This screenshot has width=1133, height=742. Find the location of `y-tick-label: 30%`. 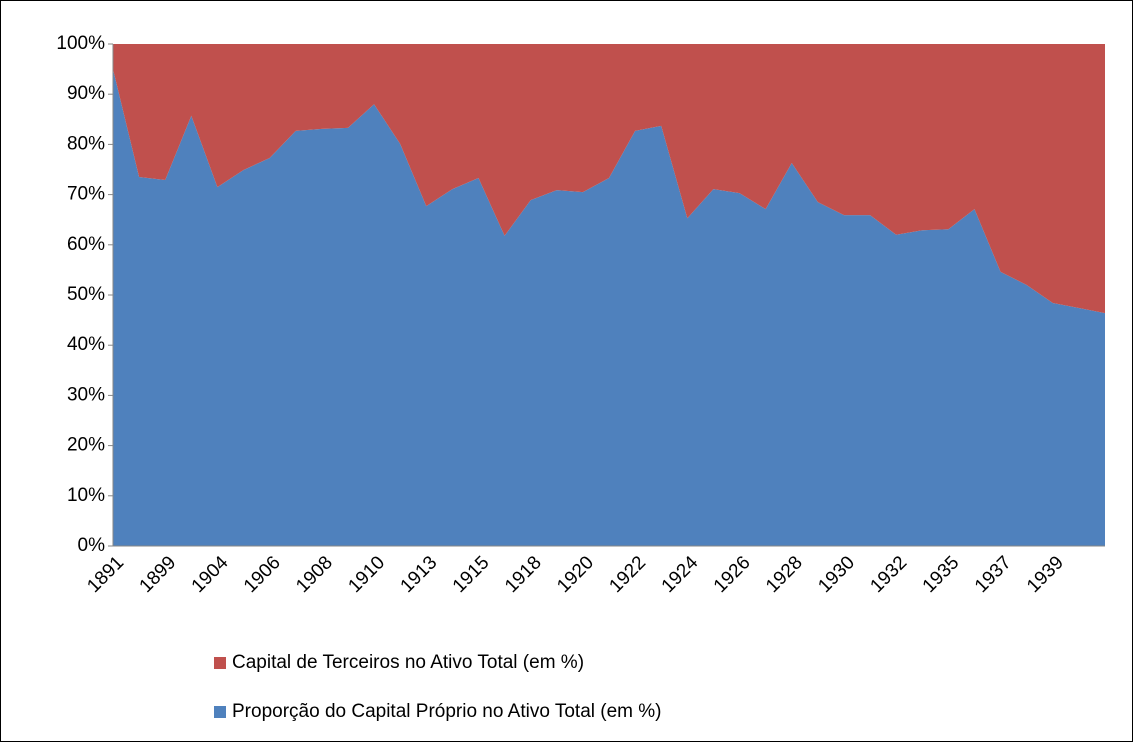

y-tick-label: 30% is located at coordinates (86, 394).